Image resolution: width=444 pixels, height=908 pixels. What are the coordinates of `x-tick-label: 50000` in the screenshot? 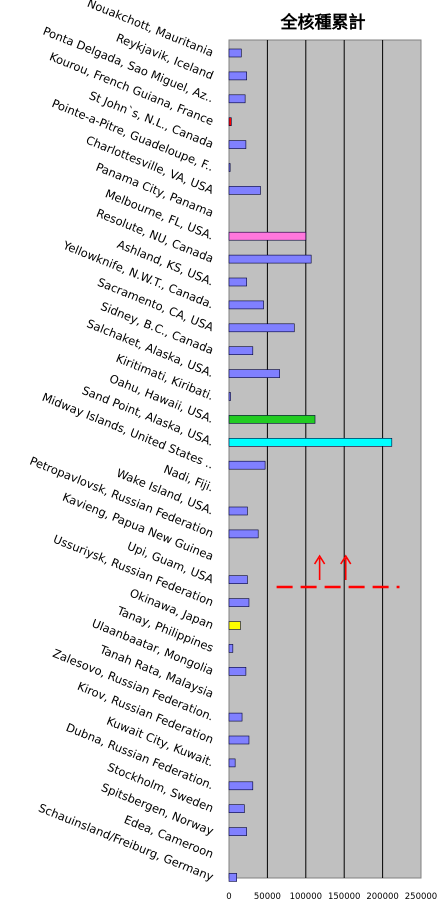 It's located at (267, 897).